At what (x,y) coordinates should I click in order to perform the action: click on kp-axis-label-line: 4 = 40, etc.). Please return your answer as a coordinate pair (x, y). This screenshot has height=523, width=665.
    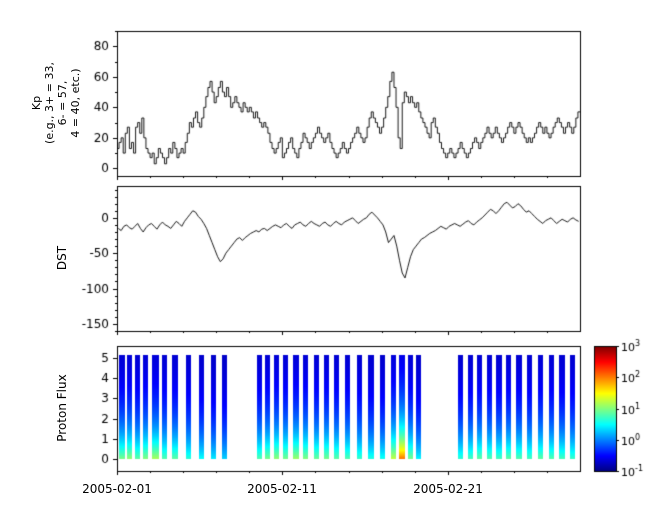
    Looking at the image, I should click on (75, 103).